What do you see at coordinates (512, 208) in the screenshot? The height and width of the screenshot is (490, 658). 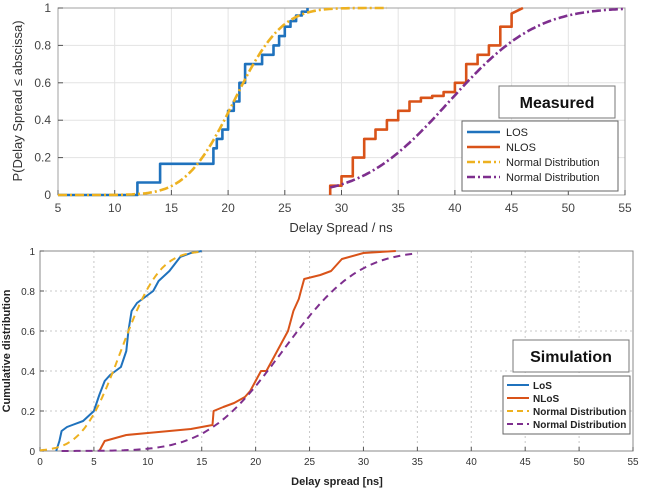 I see `measured-x-tick-label: 45` at bounding box center [512, 208].